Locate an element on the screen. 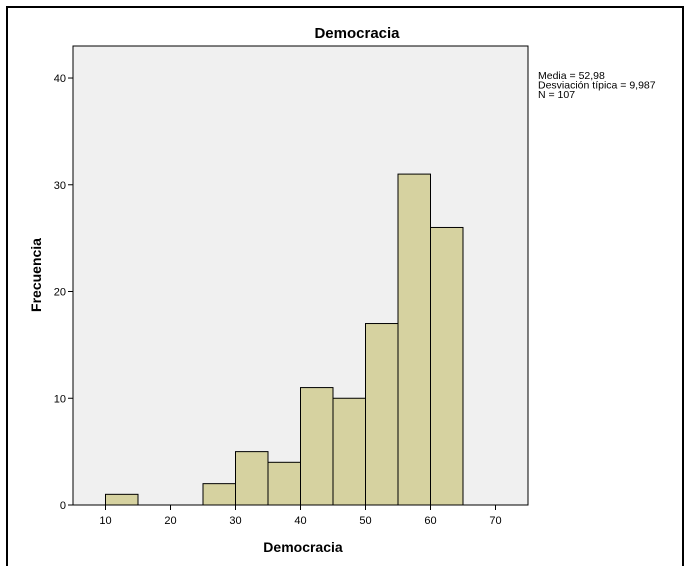 This screenshot has height=566, width=692. x-axis: 10 20 30 40 50 60 70 is located at coordinates (300, 516).